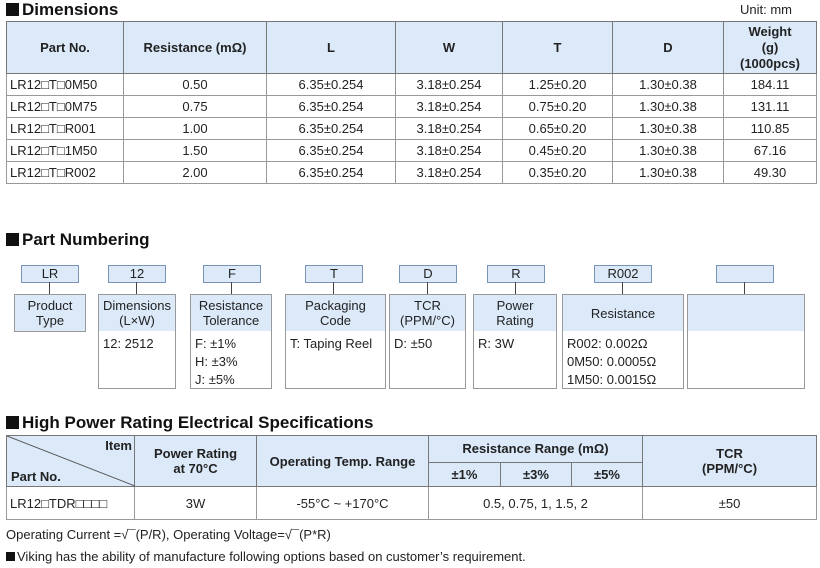  Describe the element at coordinates (195, 150) in the screenshot. I see `table-cell: 1.50` at that location.